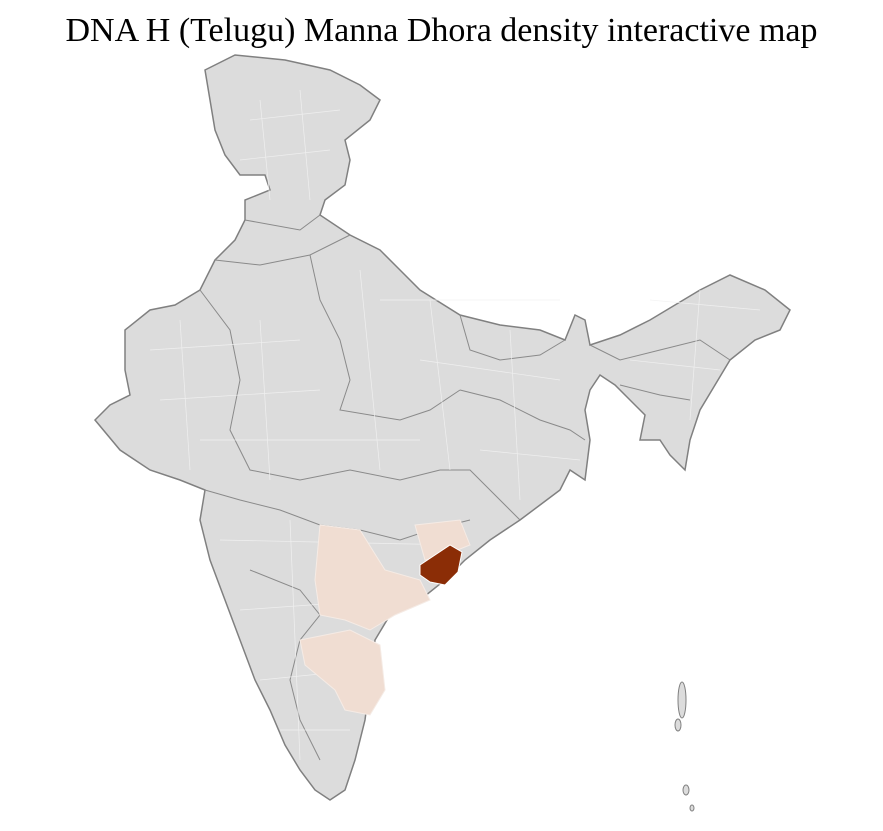  I want to click on islands, so click(684, 746).